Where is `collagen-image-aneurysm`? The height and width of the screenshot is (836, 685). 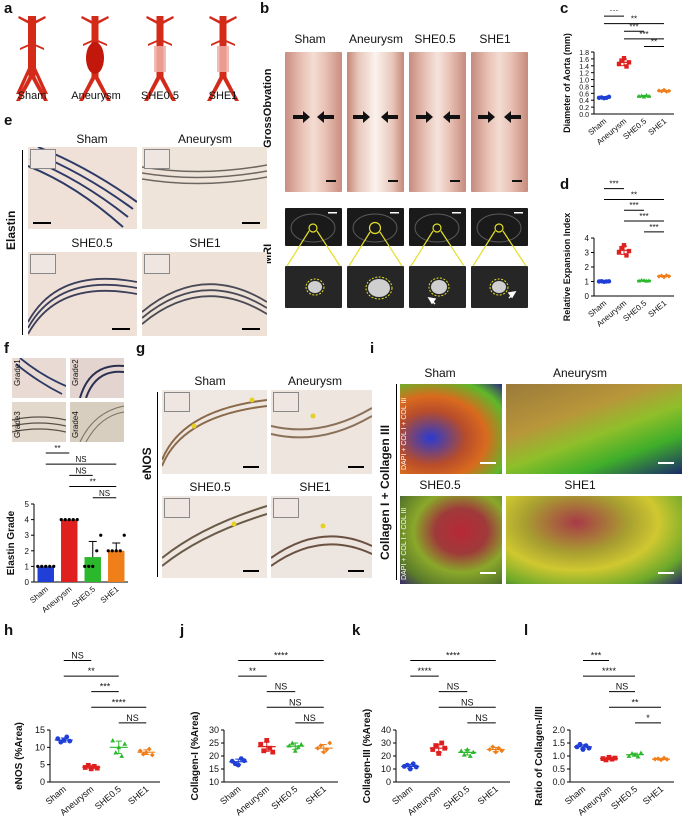 collagen-image-aneurysm is located at coordinates (594, 429).